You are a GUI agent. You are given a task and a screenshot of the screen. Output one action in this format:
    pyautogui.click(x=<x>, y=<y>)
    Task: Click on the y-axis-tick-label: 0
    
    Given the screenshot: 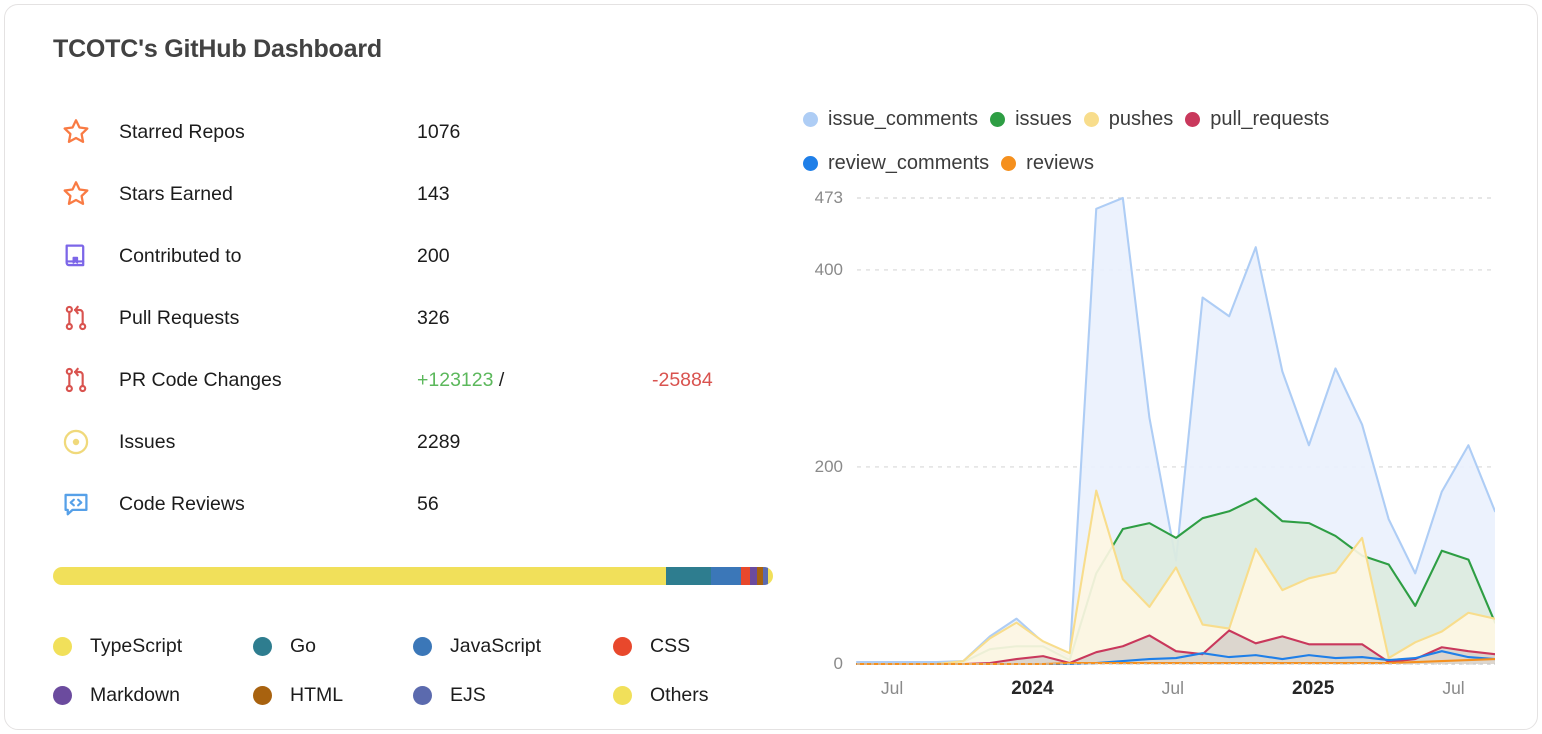 What is the action you would take?
    pyautogui.click(x=838, y=663)
    